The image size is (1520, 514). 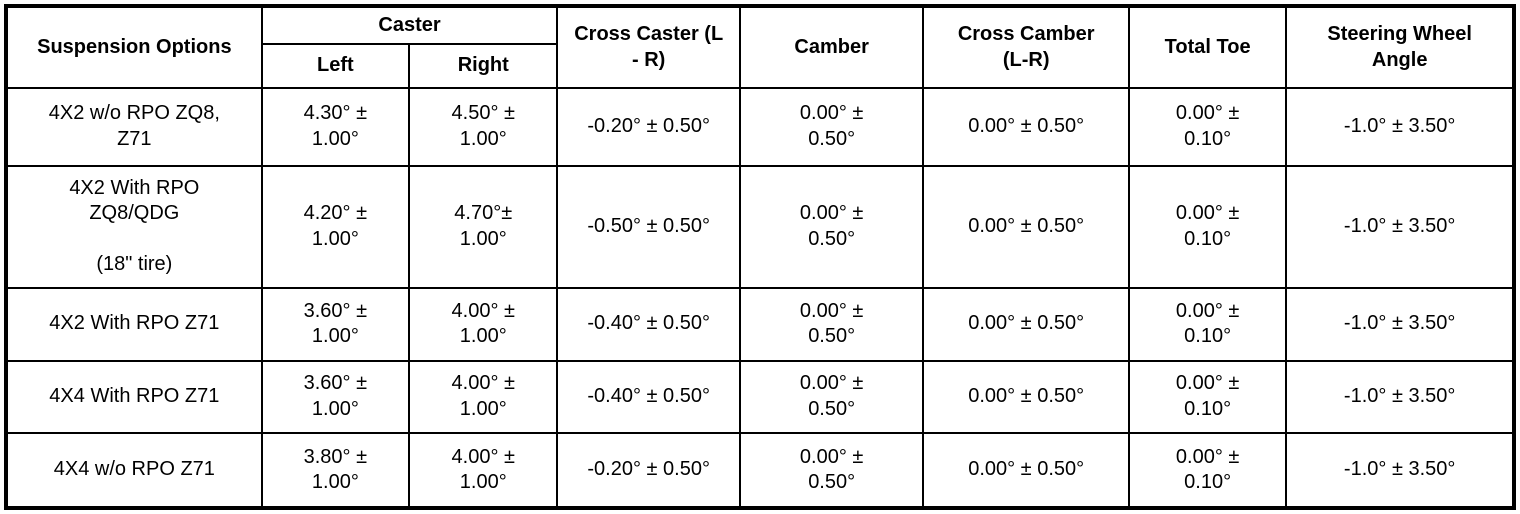 I want to click on cell-suspension-option: 4X4 w/o RPO Z71, so click(x=134, y=470).